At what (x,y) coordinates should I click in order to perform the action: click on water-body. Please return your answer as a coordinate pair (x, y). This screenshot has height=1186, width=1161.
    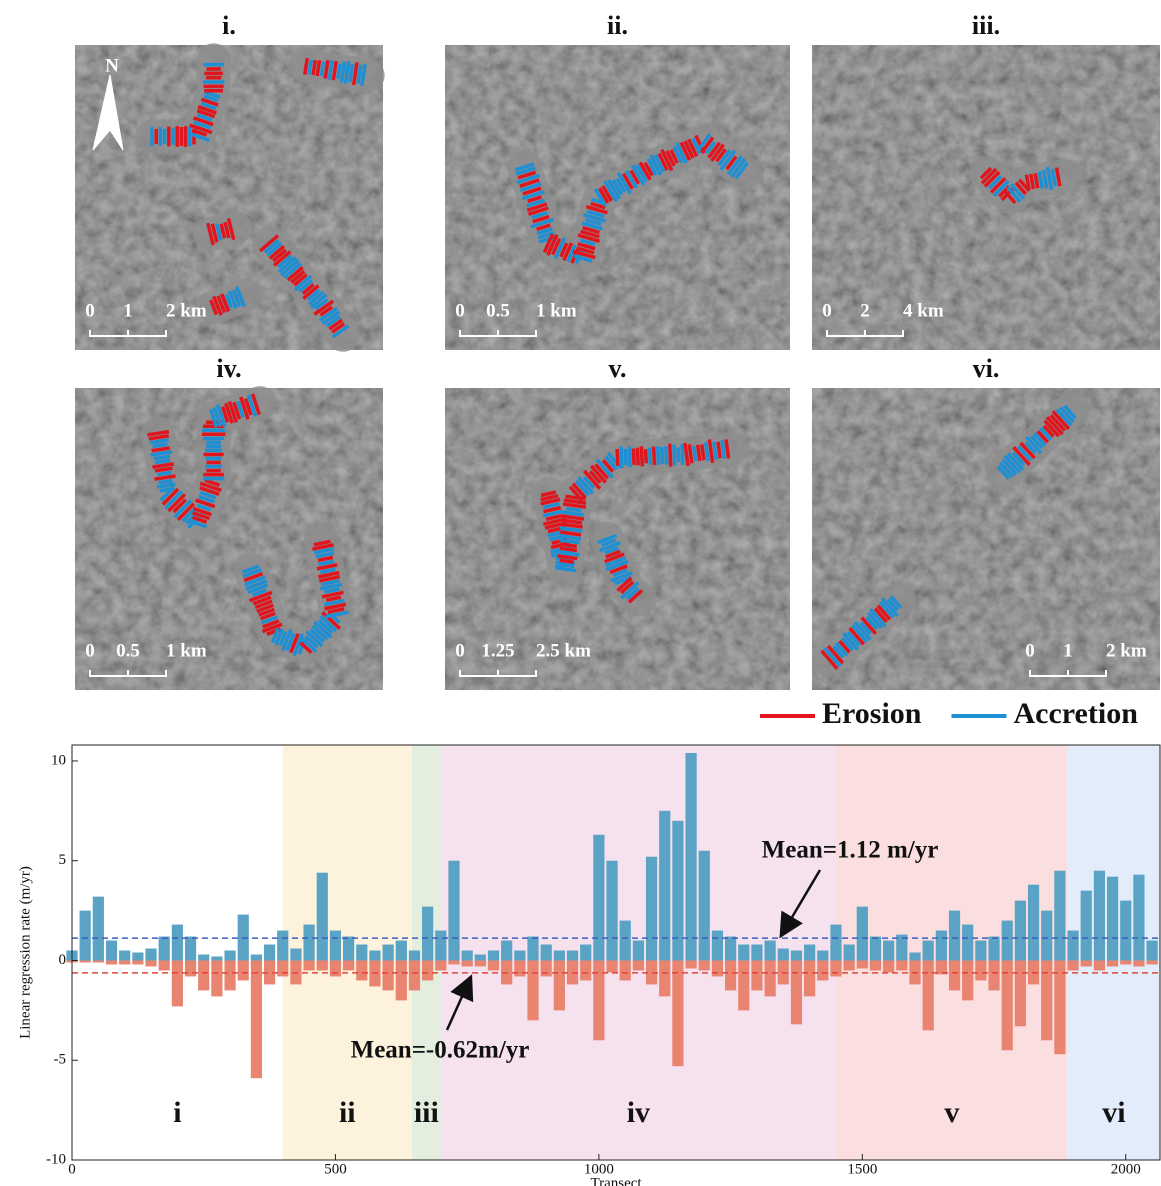
    Looking at the image, I should click on (337, 71).